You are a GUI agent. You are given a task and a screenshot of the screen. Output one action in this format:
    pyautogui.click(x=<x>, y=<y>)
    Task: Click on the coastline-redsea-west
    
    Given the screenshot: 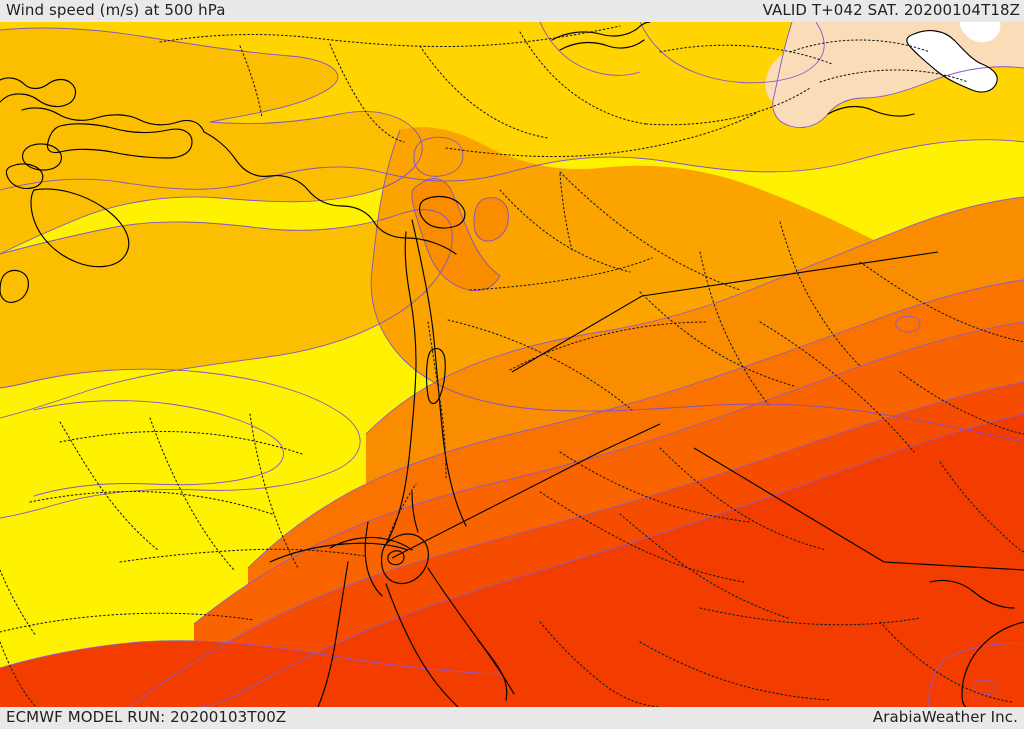 What is the action you would take?
    pyautogui.click(x=422, y=645)
    